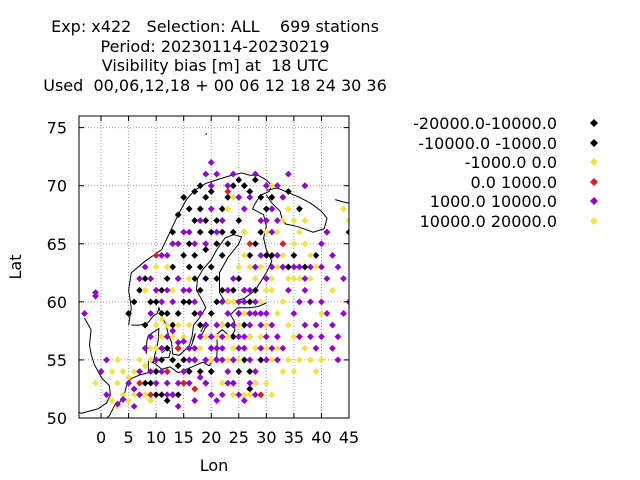  Describe the element at coordinates (57, 302) in the screenshot. I see `y-tick-label: 60` at that location.